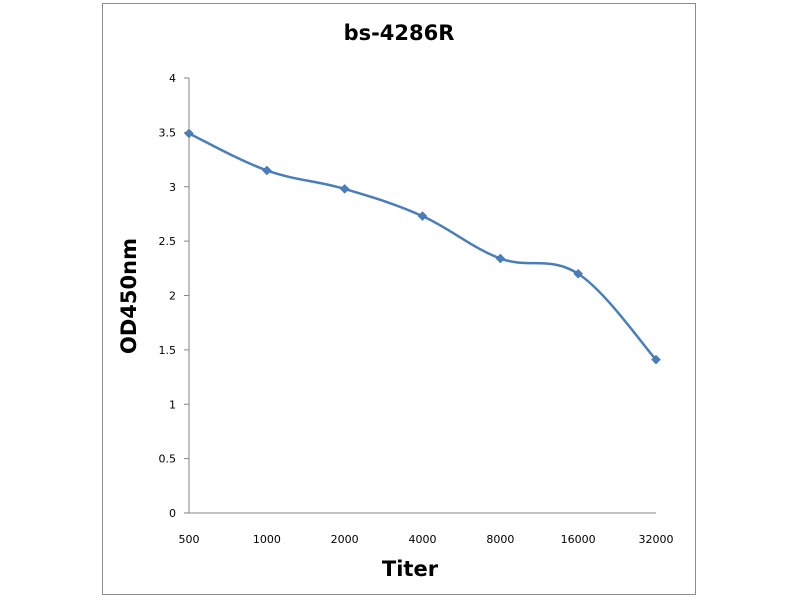  I want to click on y-tick-label: 2, so click(172, 296).